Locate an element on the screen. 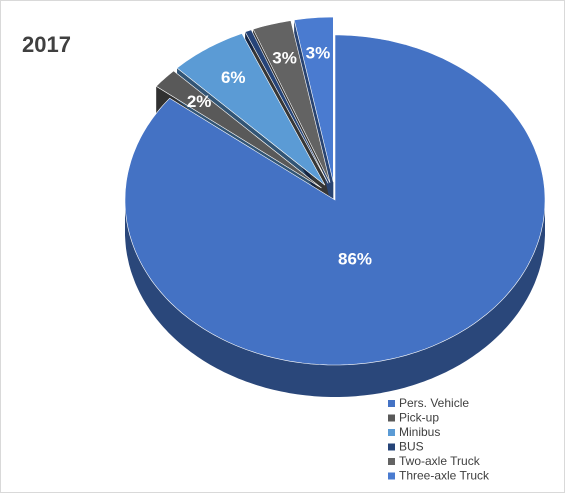  data-label: 6% is located at coordinates (233, 77).